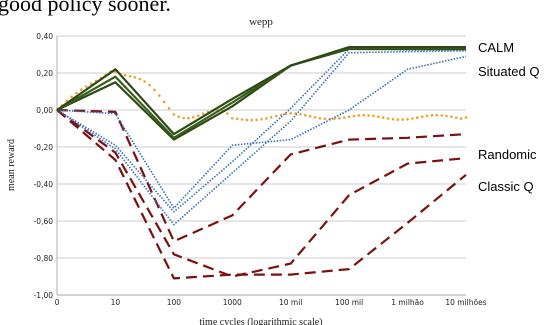 This screenshot has height=325, width=551. I want to click on y-tick-label: -0,20, so click(44, 147).